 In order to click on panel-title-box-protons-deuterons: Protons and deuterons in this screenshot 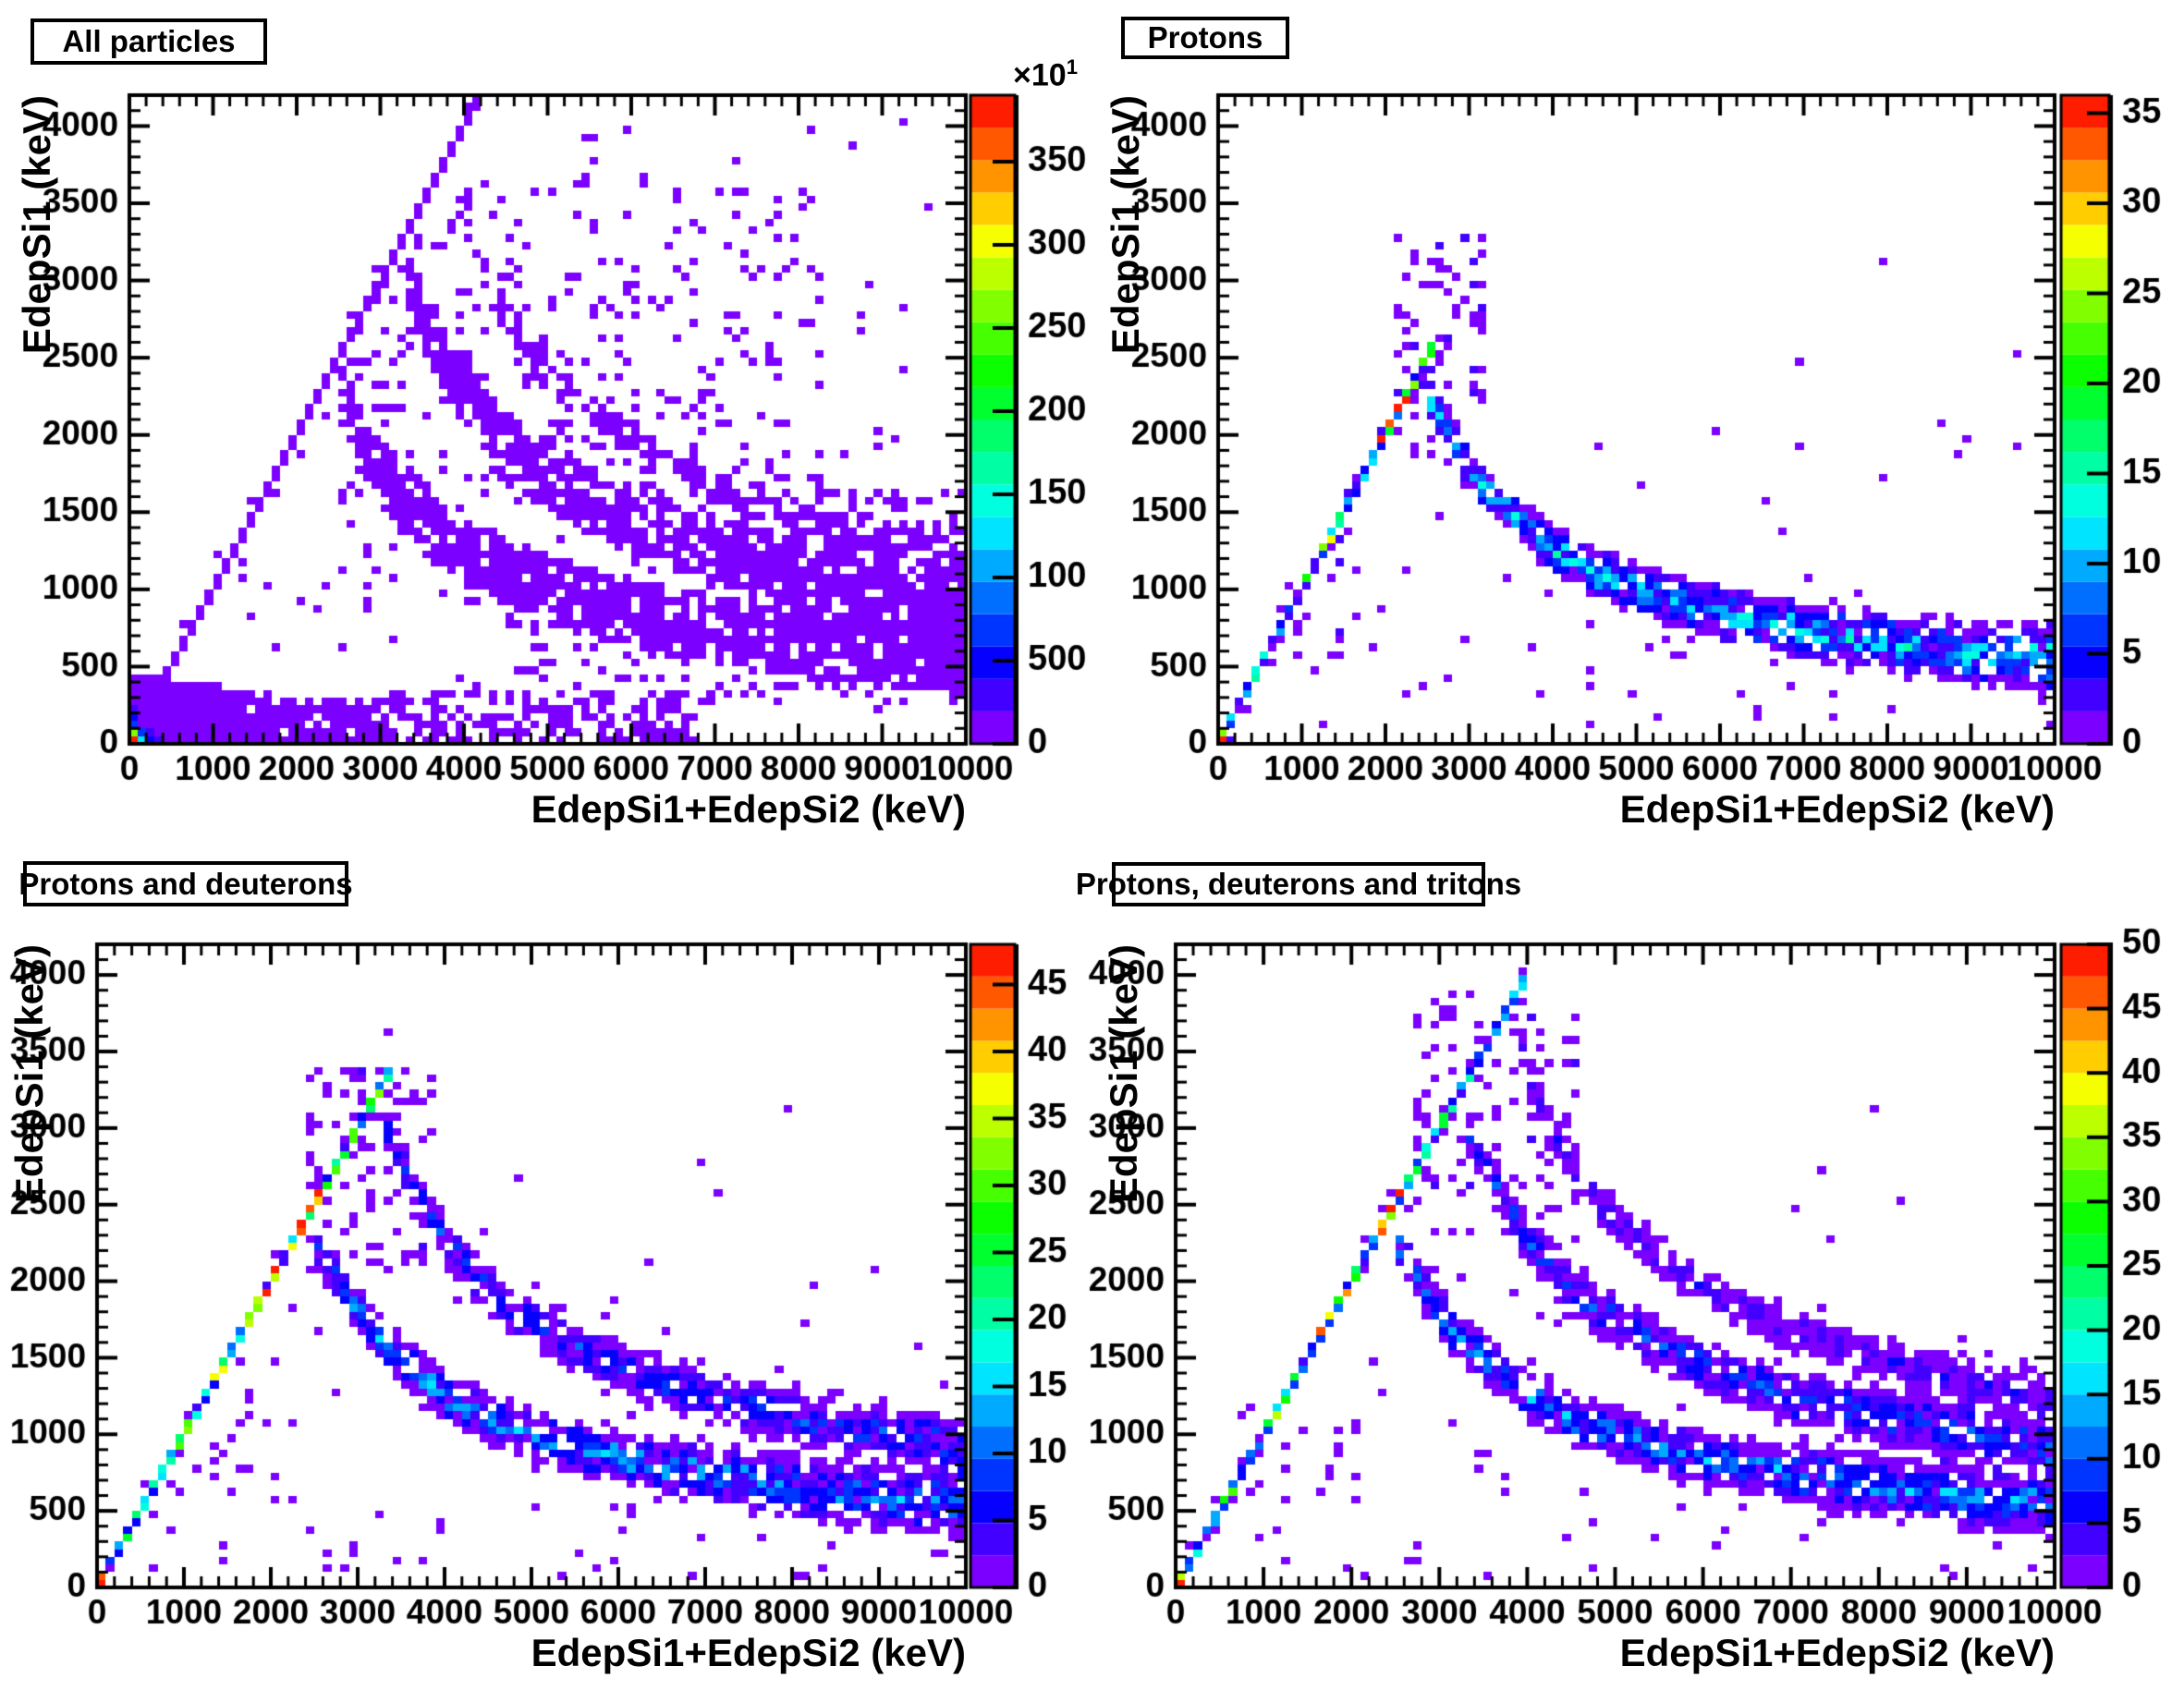, I will do `click(185, 883)`.